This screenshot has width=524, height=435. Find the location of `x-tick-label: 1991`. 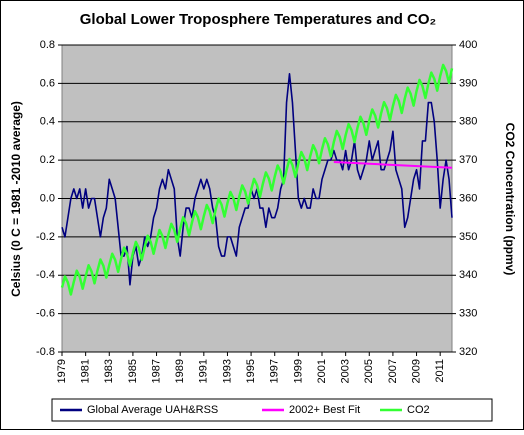

x-tick-label: 1991 is located at coordinates (204, 371).